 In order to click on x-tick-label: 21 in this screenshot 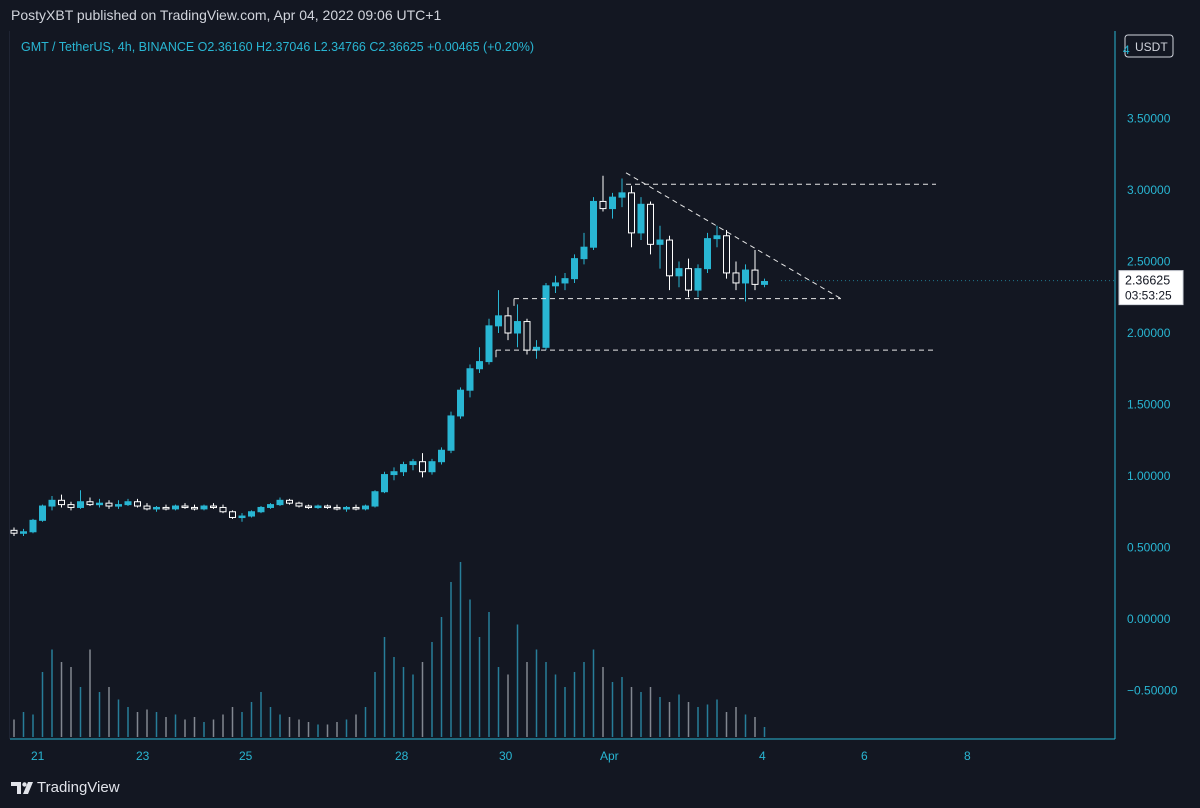, I will do `click(38, 756)`.